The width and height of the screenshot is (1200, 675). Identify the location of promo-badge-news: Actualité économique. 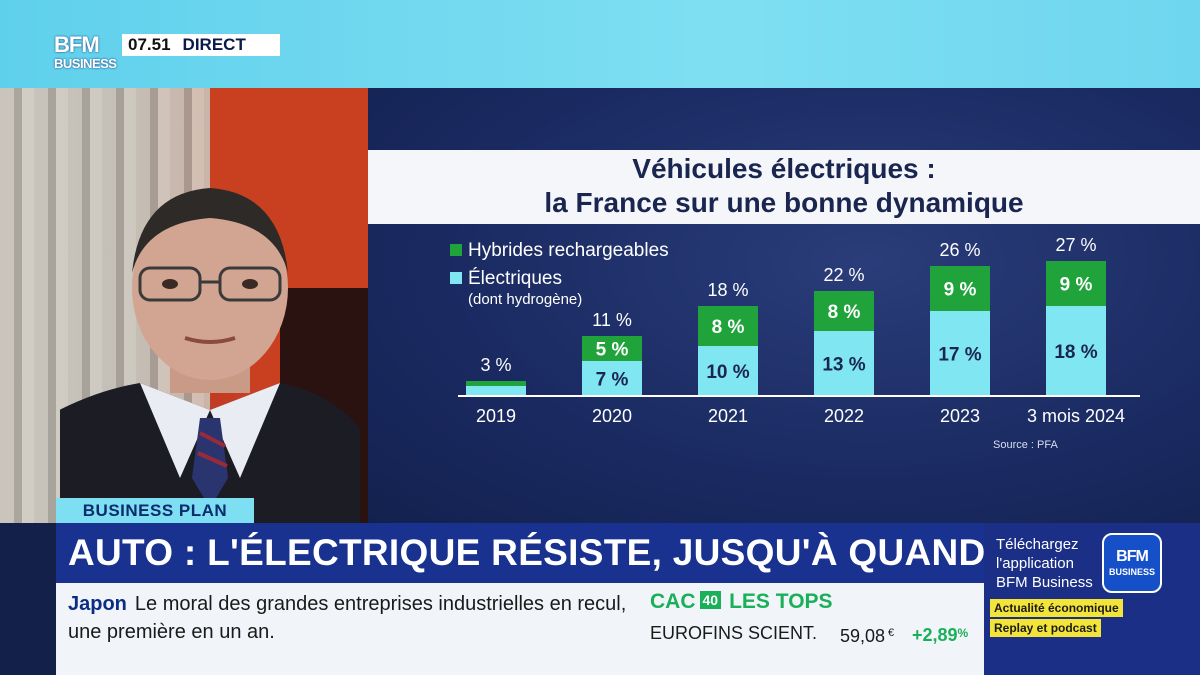
(1056, 608).